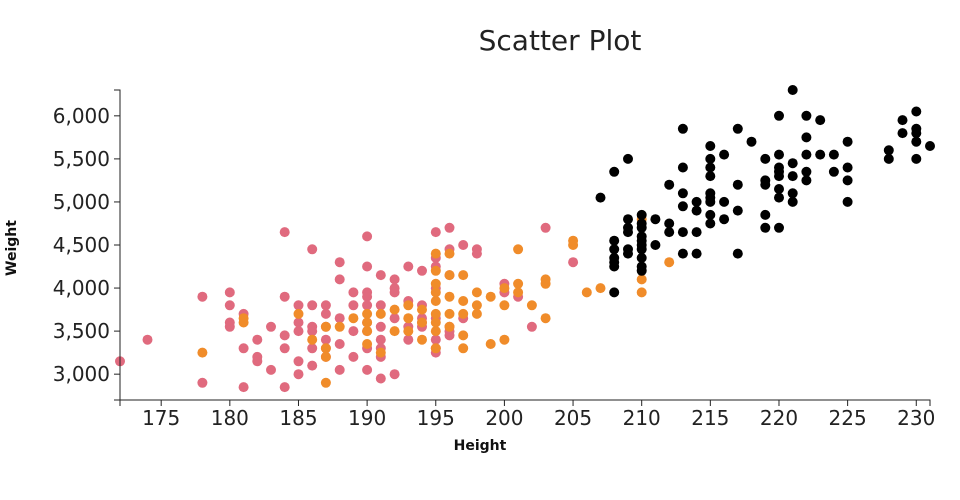  What do you see at coordinates (230, 418) in the screenshot?
I see `x-tick-label: 180` at bounding box center [230, 418].